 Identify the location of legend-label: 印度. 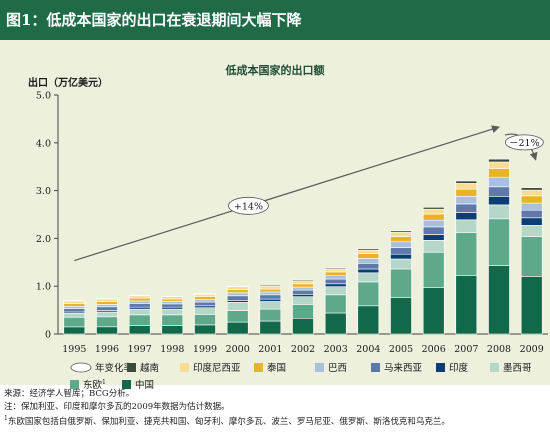
(459, 368).